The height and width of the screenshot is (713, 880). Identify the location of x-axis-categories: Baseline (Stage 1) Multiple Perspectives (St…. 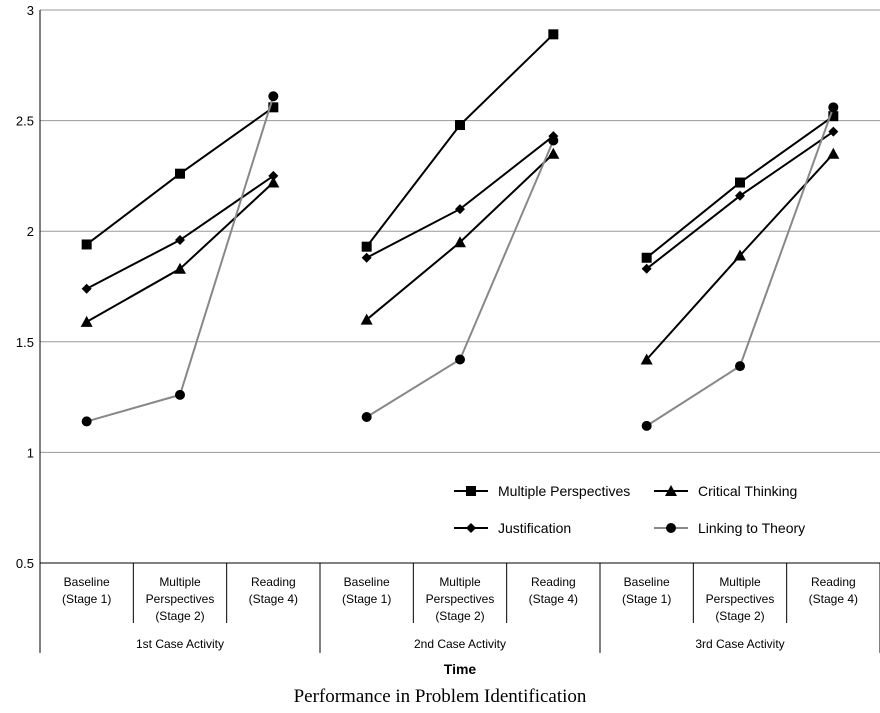
(459, 608).